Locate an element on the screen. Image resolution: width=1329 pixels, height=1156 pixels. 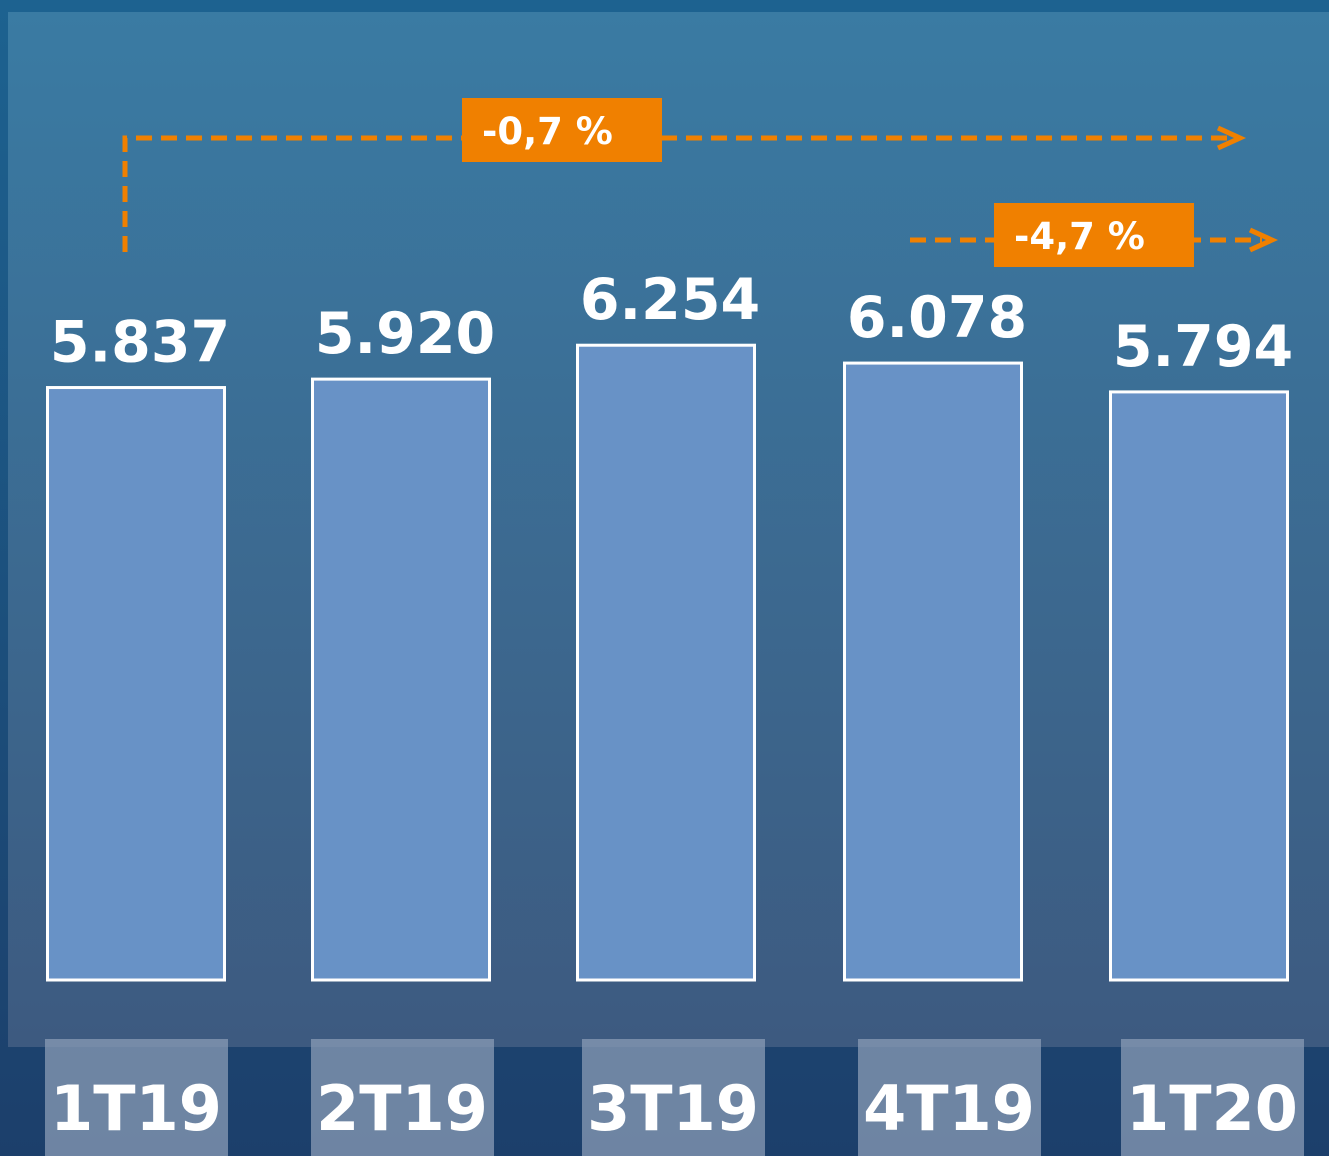
trend-line is located at coordinates (676, 193).